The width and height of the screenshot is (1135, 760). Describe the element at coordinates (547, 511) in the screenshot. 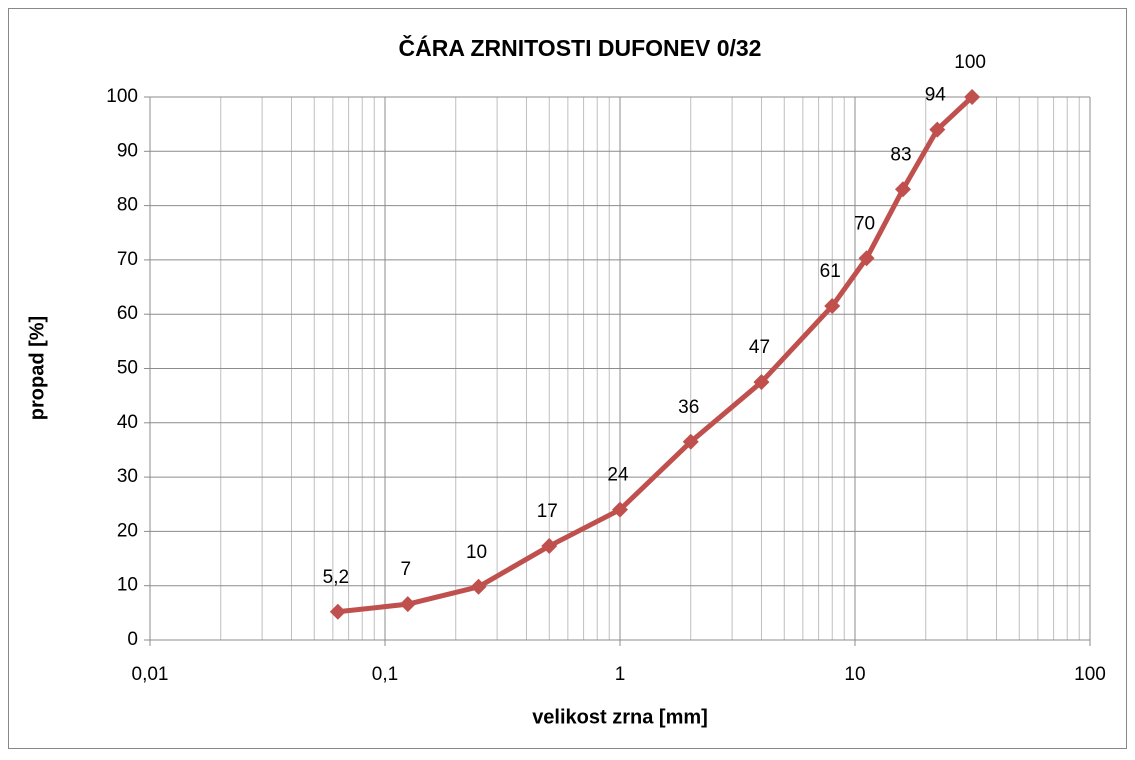

I see `data-label: 17` at that location.